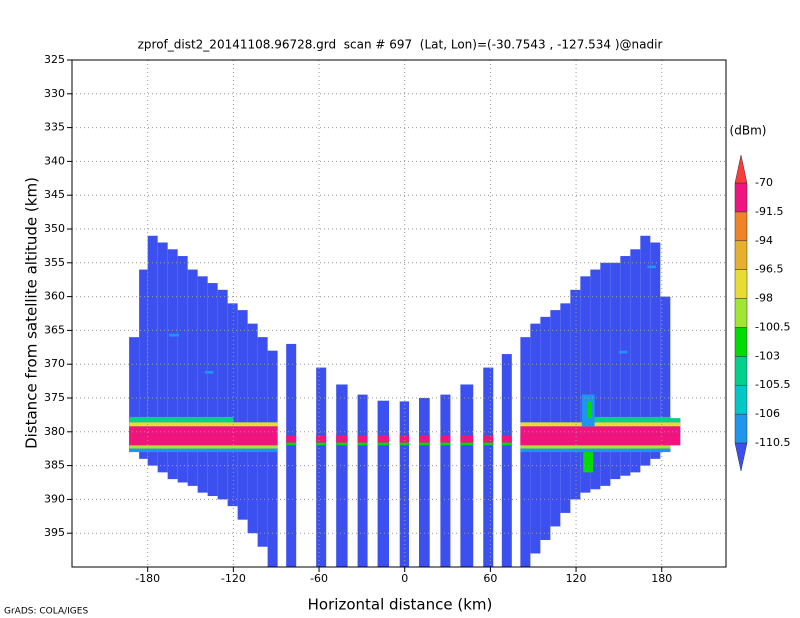 This screenshot has width=800, height=618. What do you see at coordinates (319, 578) in the screenshot?
I see `x-tick-label: -60` at bounding box center [319, 578].